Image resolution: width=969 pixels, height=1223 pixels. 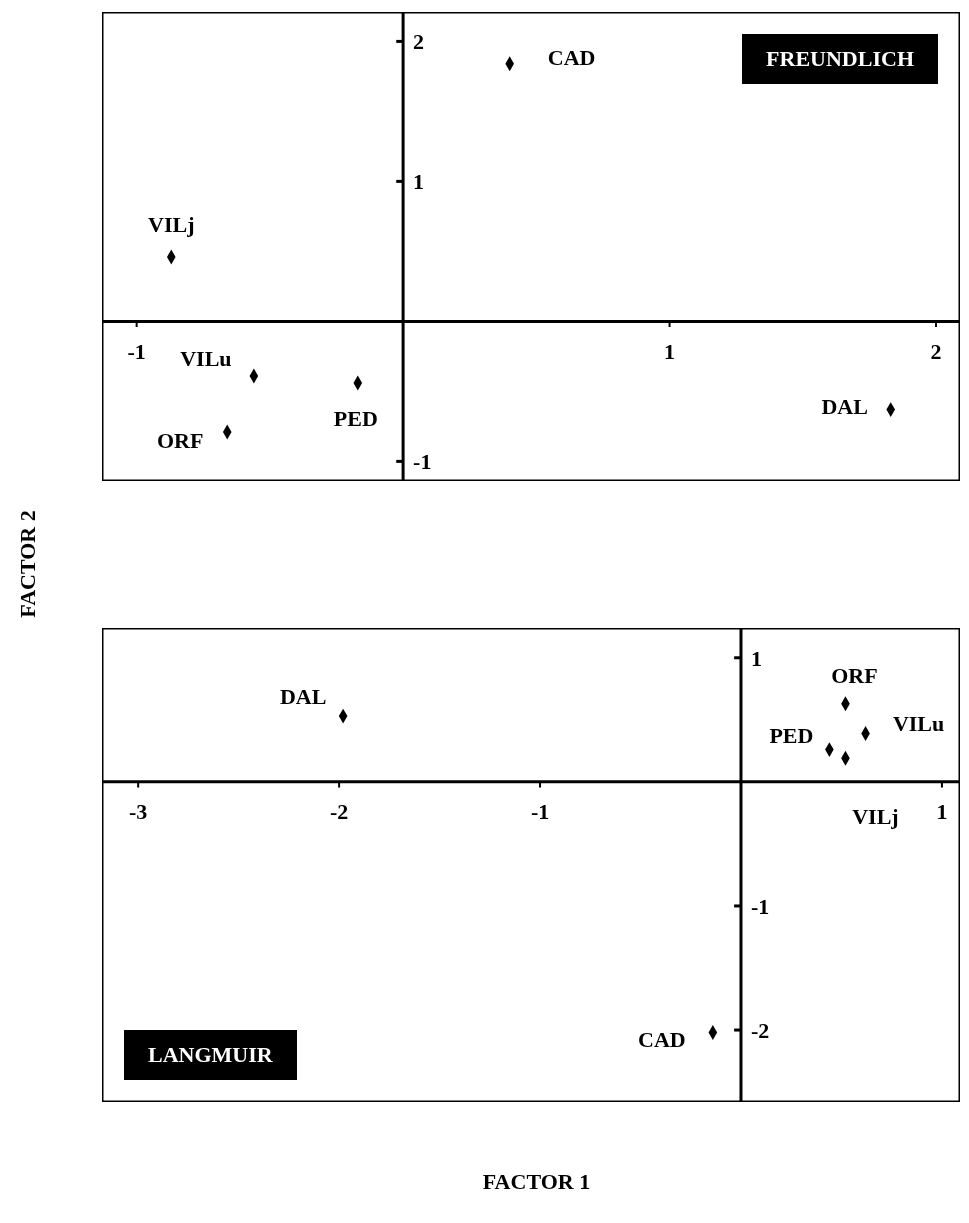 I want to click on y-tick-label: 2, so click(x=419, y=42).